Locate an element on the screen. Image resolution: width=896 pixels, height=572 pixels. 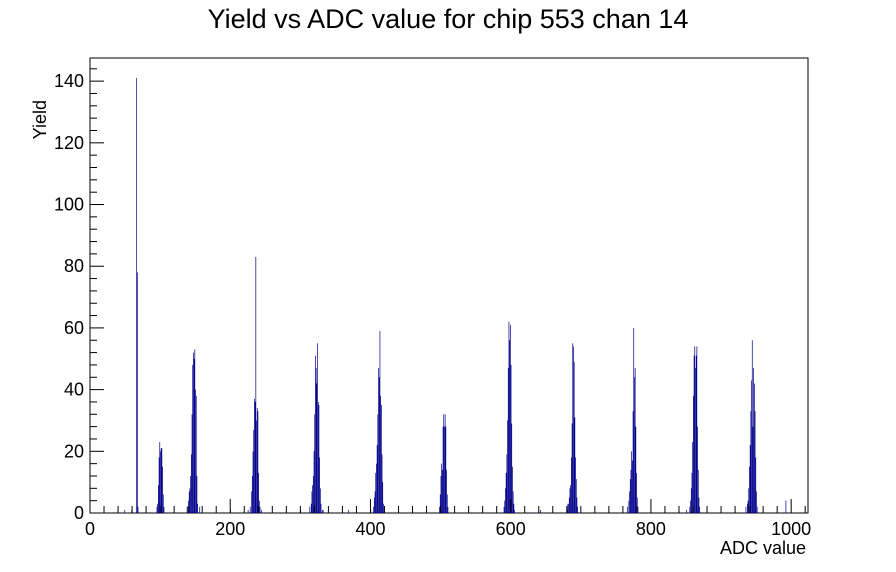
x-tick-label: 800 is located at coordinates (651, 529).